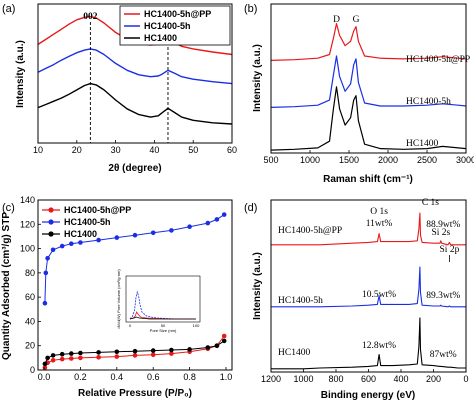  I want to click on panel-c-y-tick-label-60: 60, so click(30, 297).